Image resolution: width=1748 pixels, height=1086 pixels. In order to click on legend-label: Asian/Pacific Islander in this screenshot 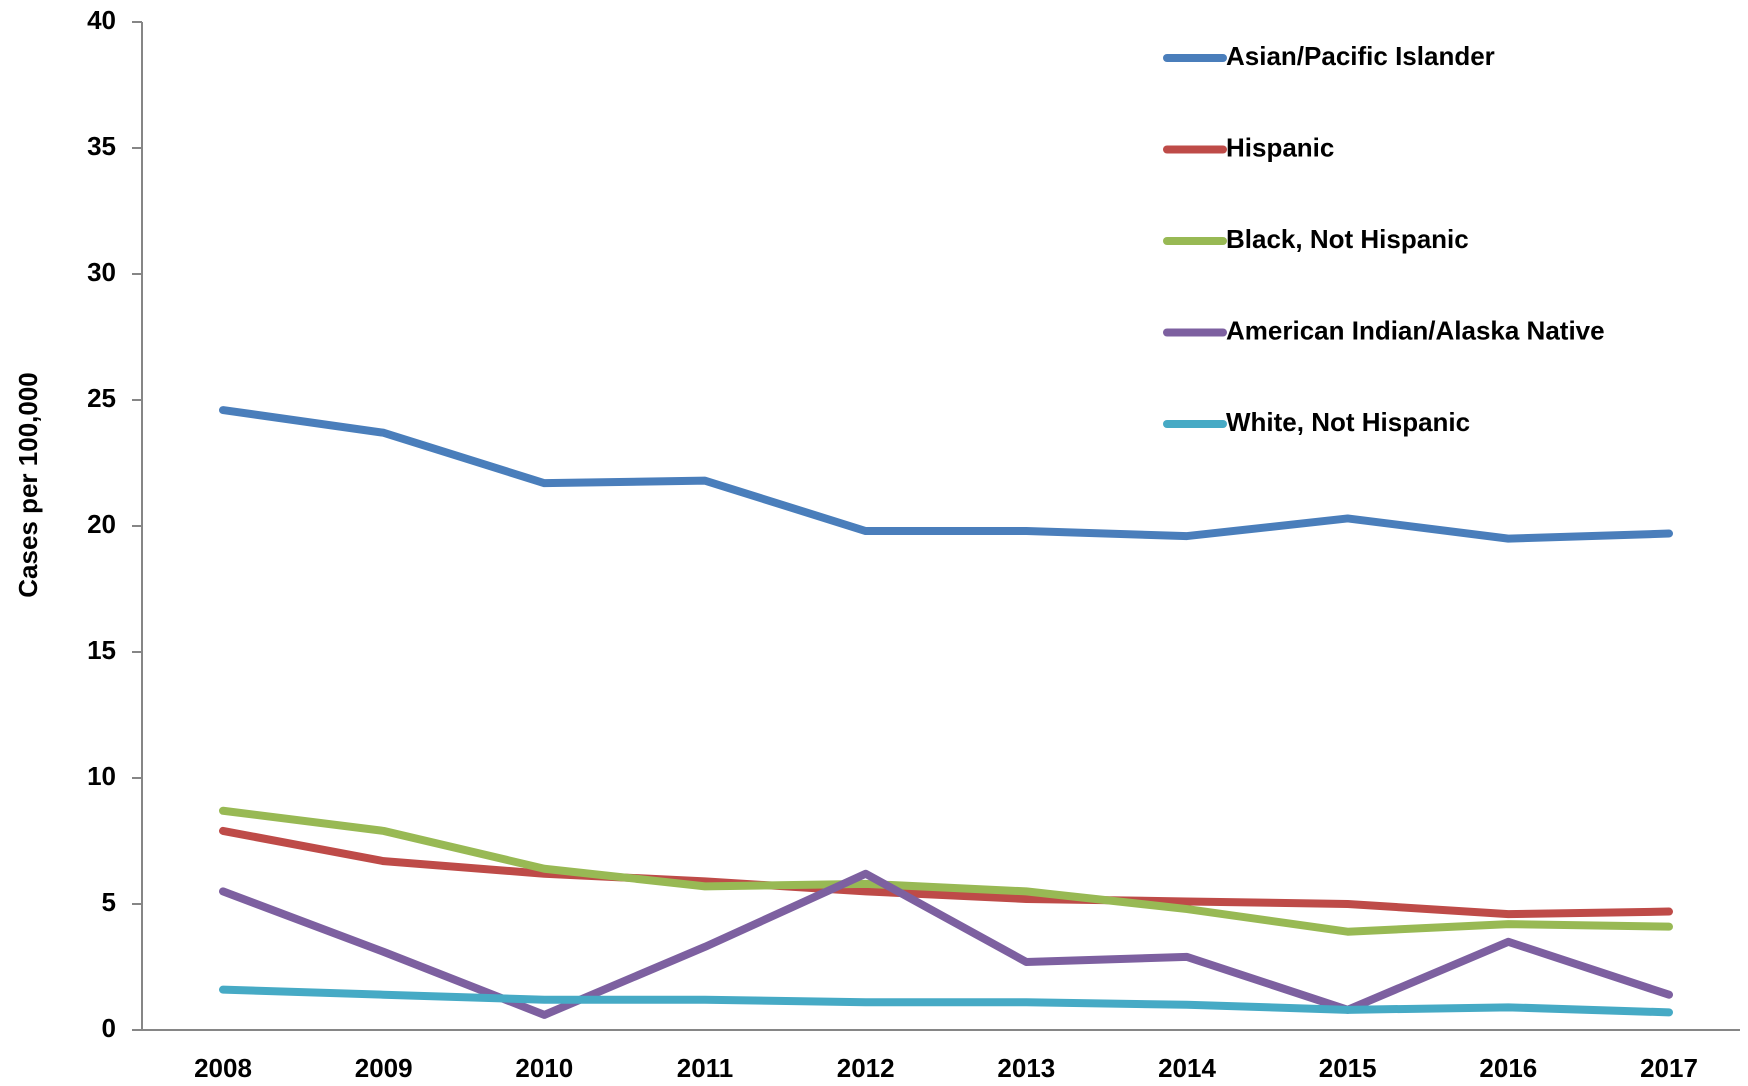, I will do `click(1360, 56)`.